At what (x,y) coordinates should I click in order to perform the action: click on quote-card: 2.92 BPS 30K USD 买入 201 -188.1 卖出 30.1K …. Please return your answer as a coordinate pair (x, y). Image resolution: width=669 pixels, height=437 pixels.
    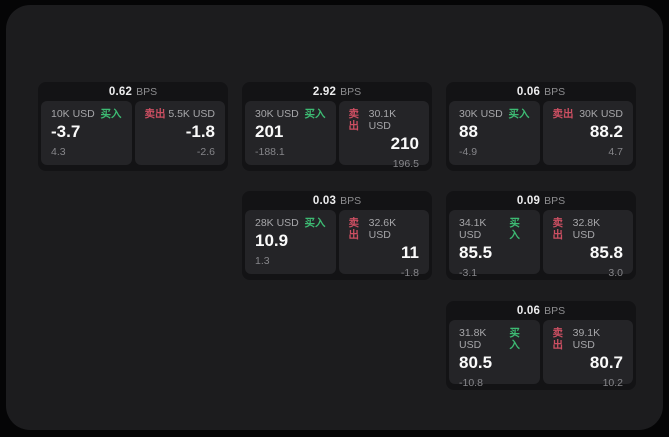
    Looking at the image, I should click on (337, 126).